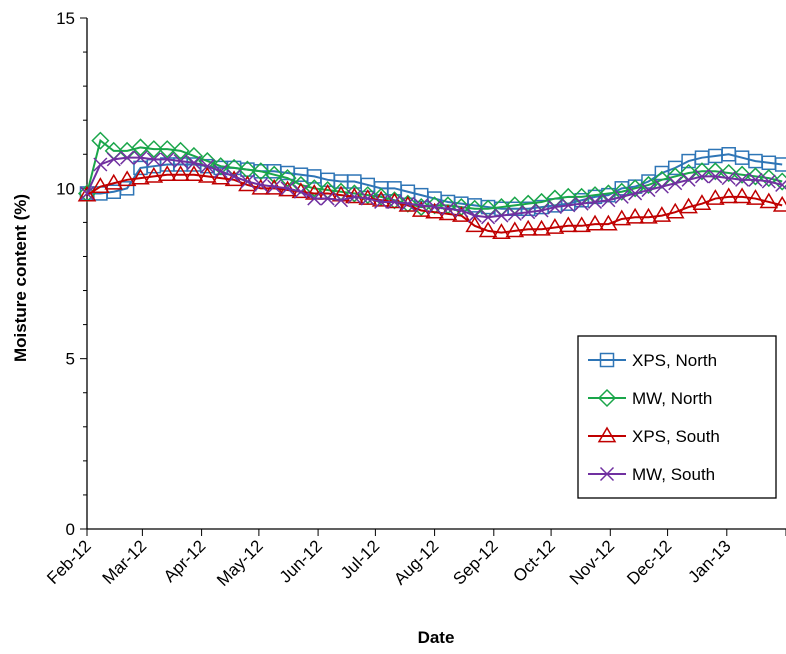  Describe the element at coordinates (677, 417) in the screenshot. I see `legend: XPS, North MW, North XPS, South MW, South` at that location.